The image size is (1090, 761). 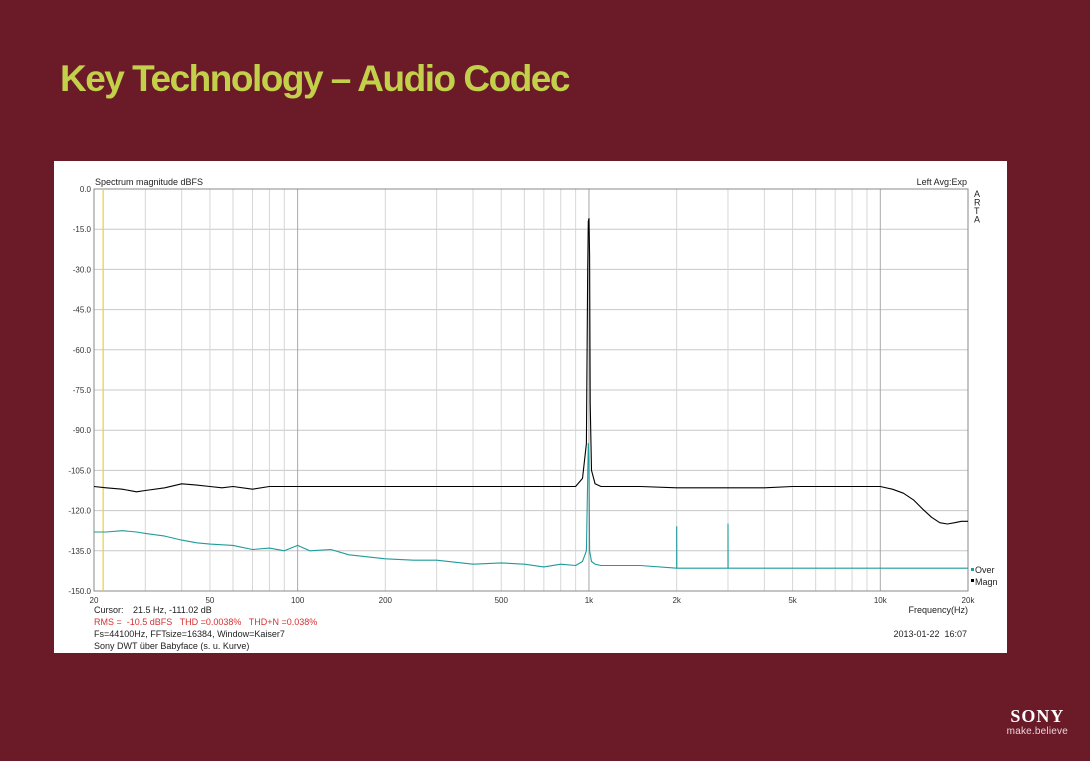 I want to click on x-tick-label: 2k, so click(x=676, y=600).